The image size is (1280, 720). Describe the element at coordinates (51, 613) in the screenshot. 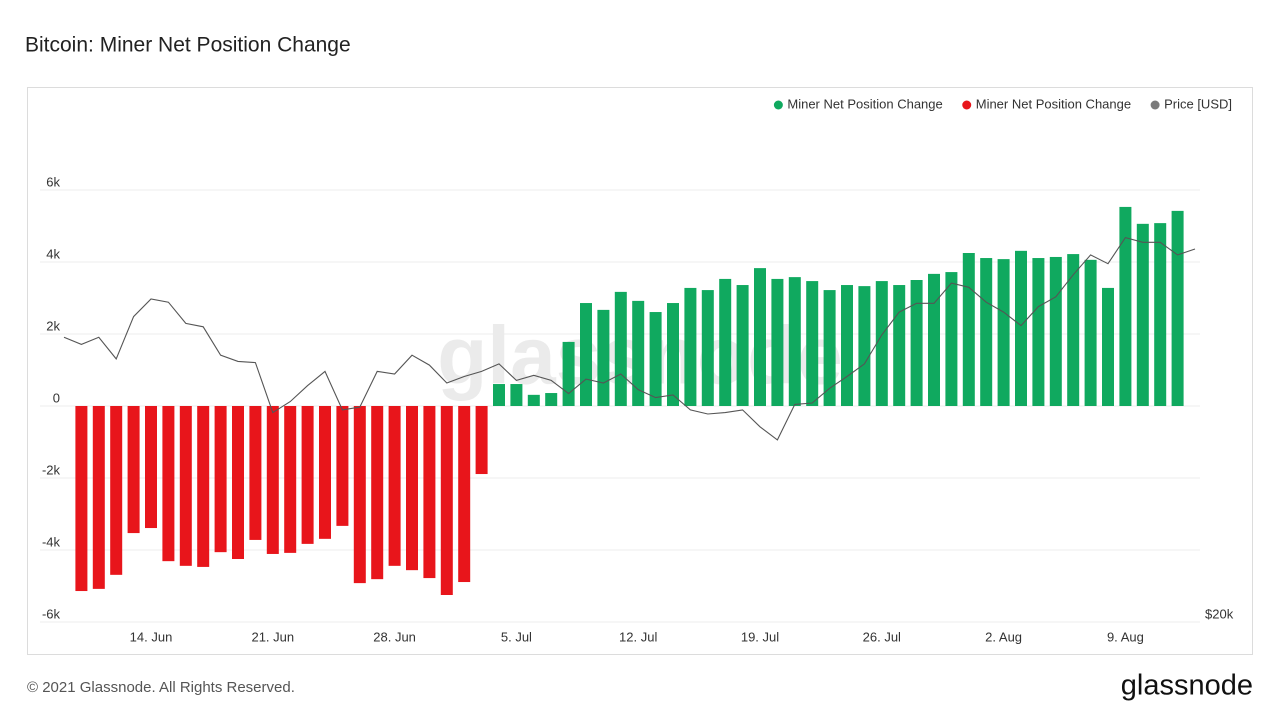

I see `y-tick-label: -6k` at that location.